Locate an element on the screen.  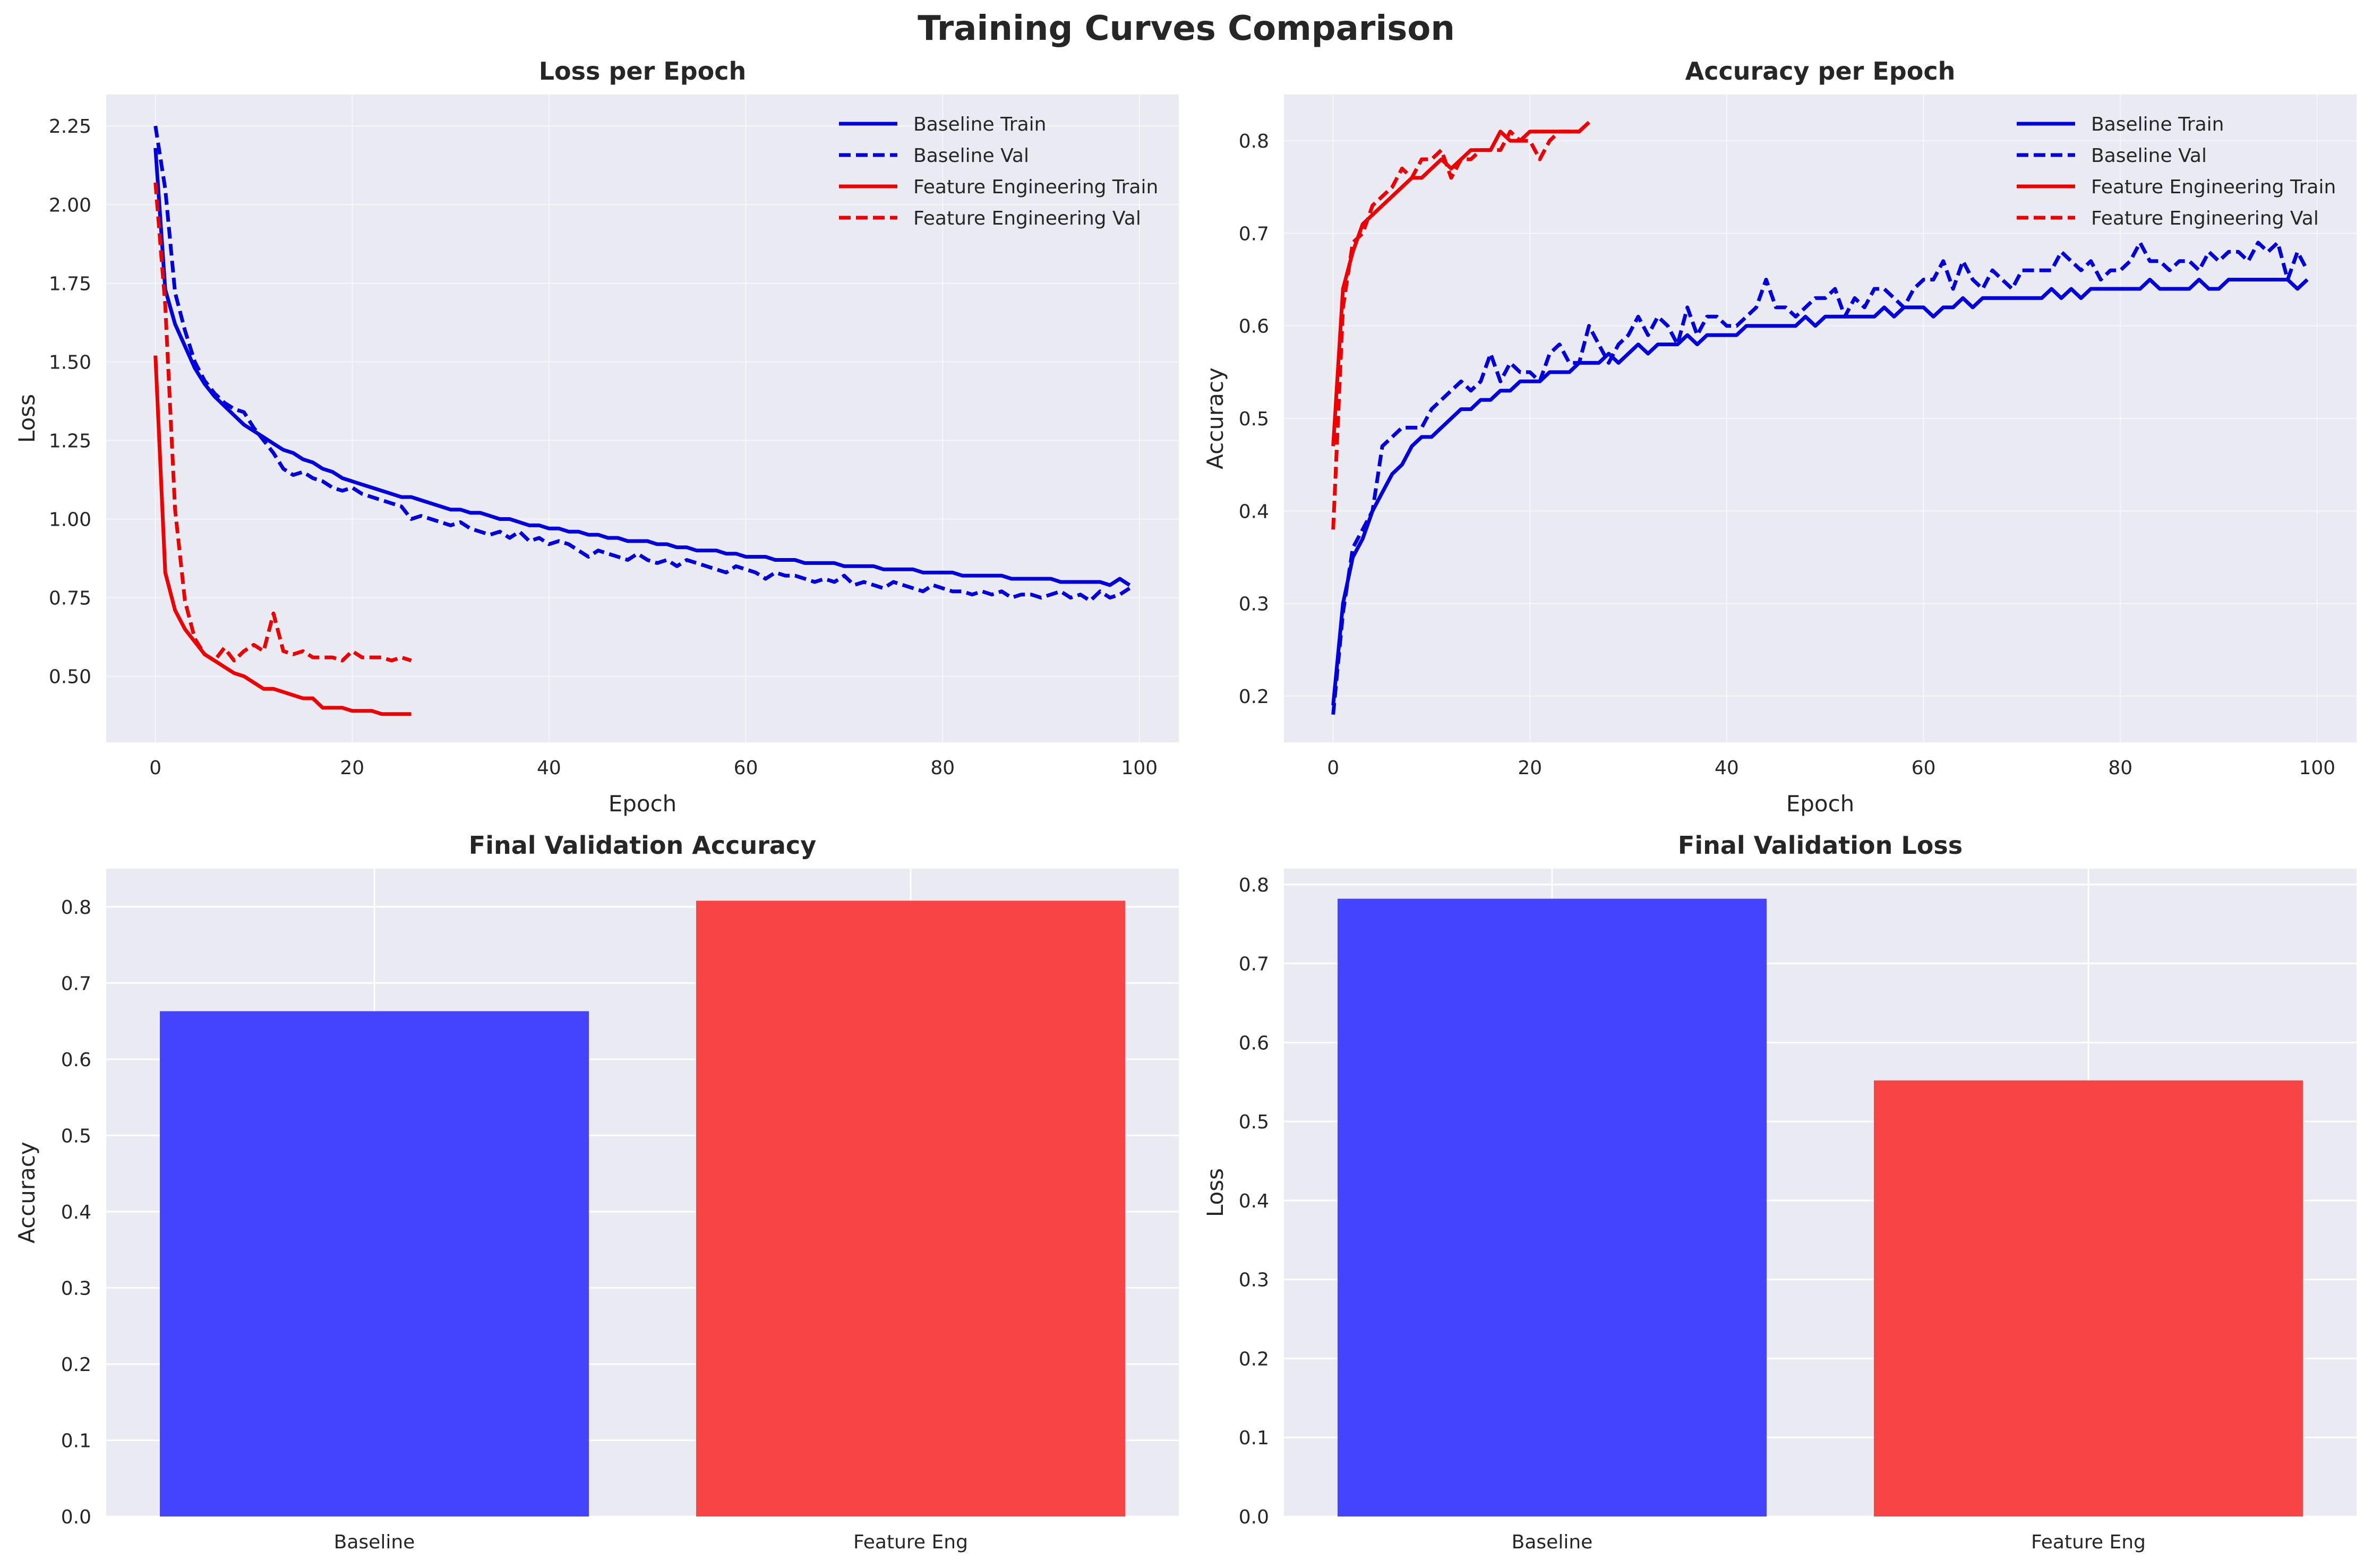
y-tick-label: 2.00 is located at coordinates (70, 205).